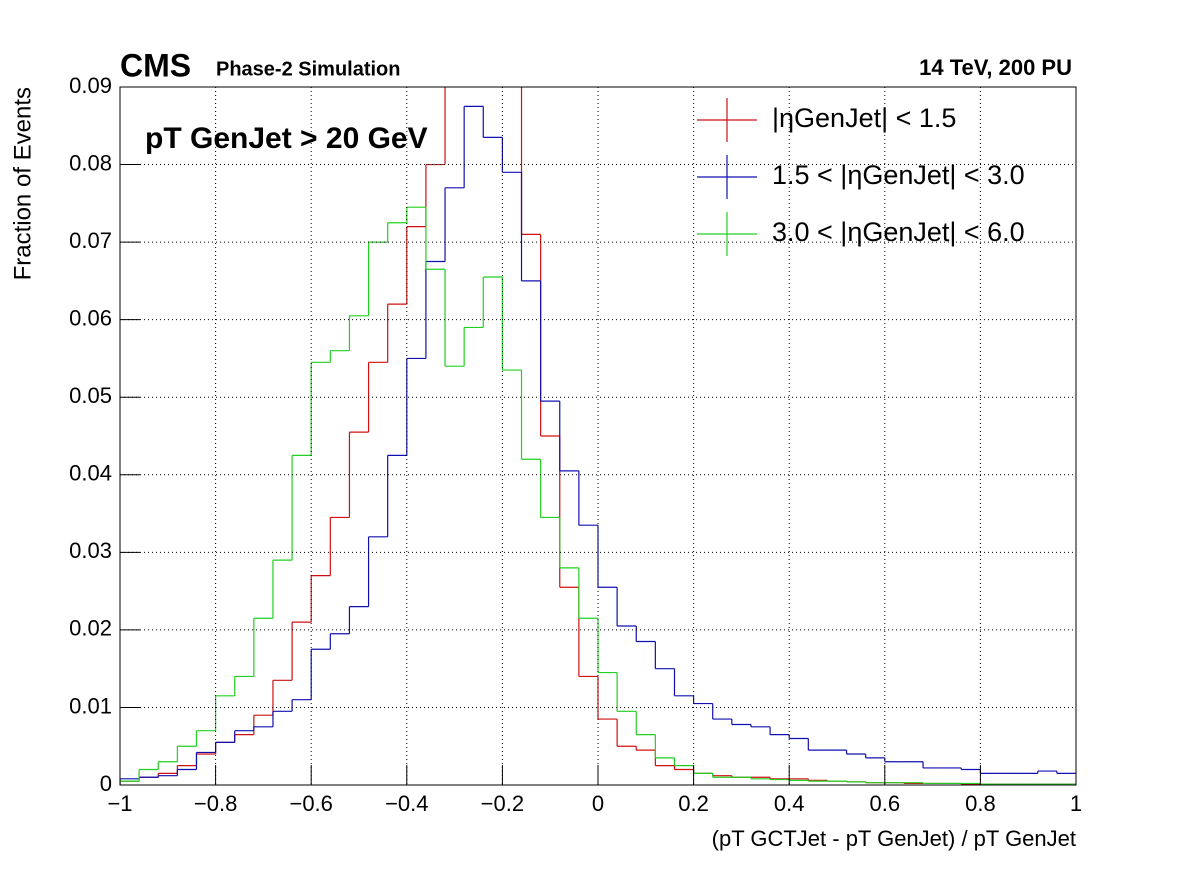  What do you see at coordinates (898, 175) in the screenshot?
I see `legend-label: 1.5 < |ηGenJet| < 3.0` at bounding box center [898, 175].